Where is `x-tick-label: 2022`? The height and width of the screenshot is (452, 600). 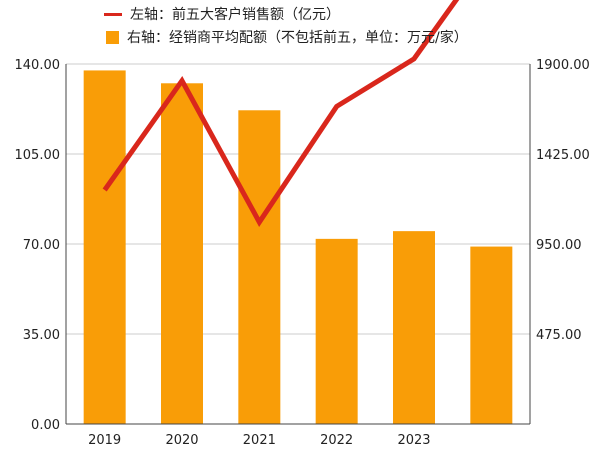
x-tick-label: 2022 is located at coordinates (336, 440).